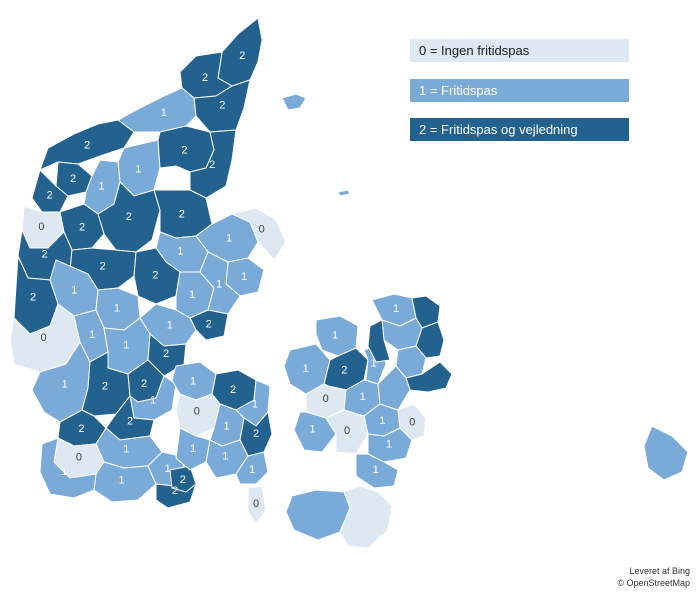 Image resolution: width=700 pixels, height=596 pixels. I want to click on region-naestved, so click(347, 432).